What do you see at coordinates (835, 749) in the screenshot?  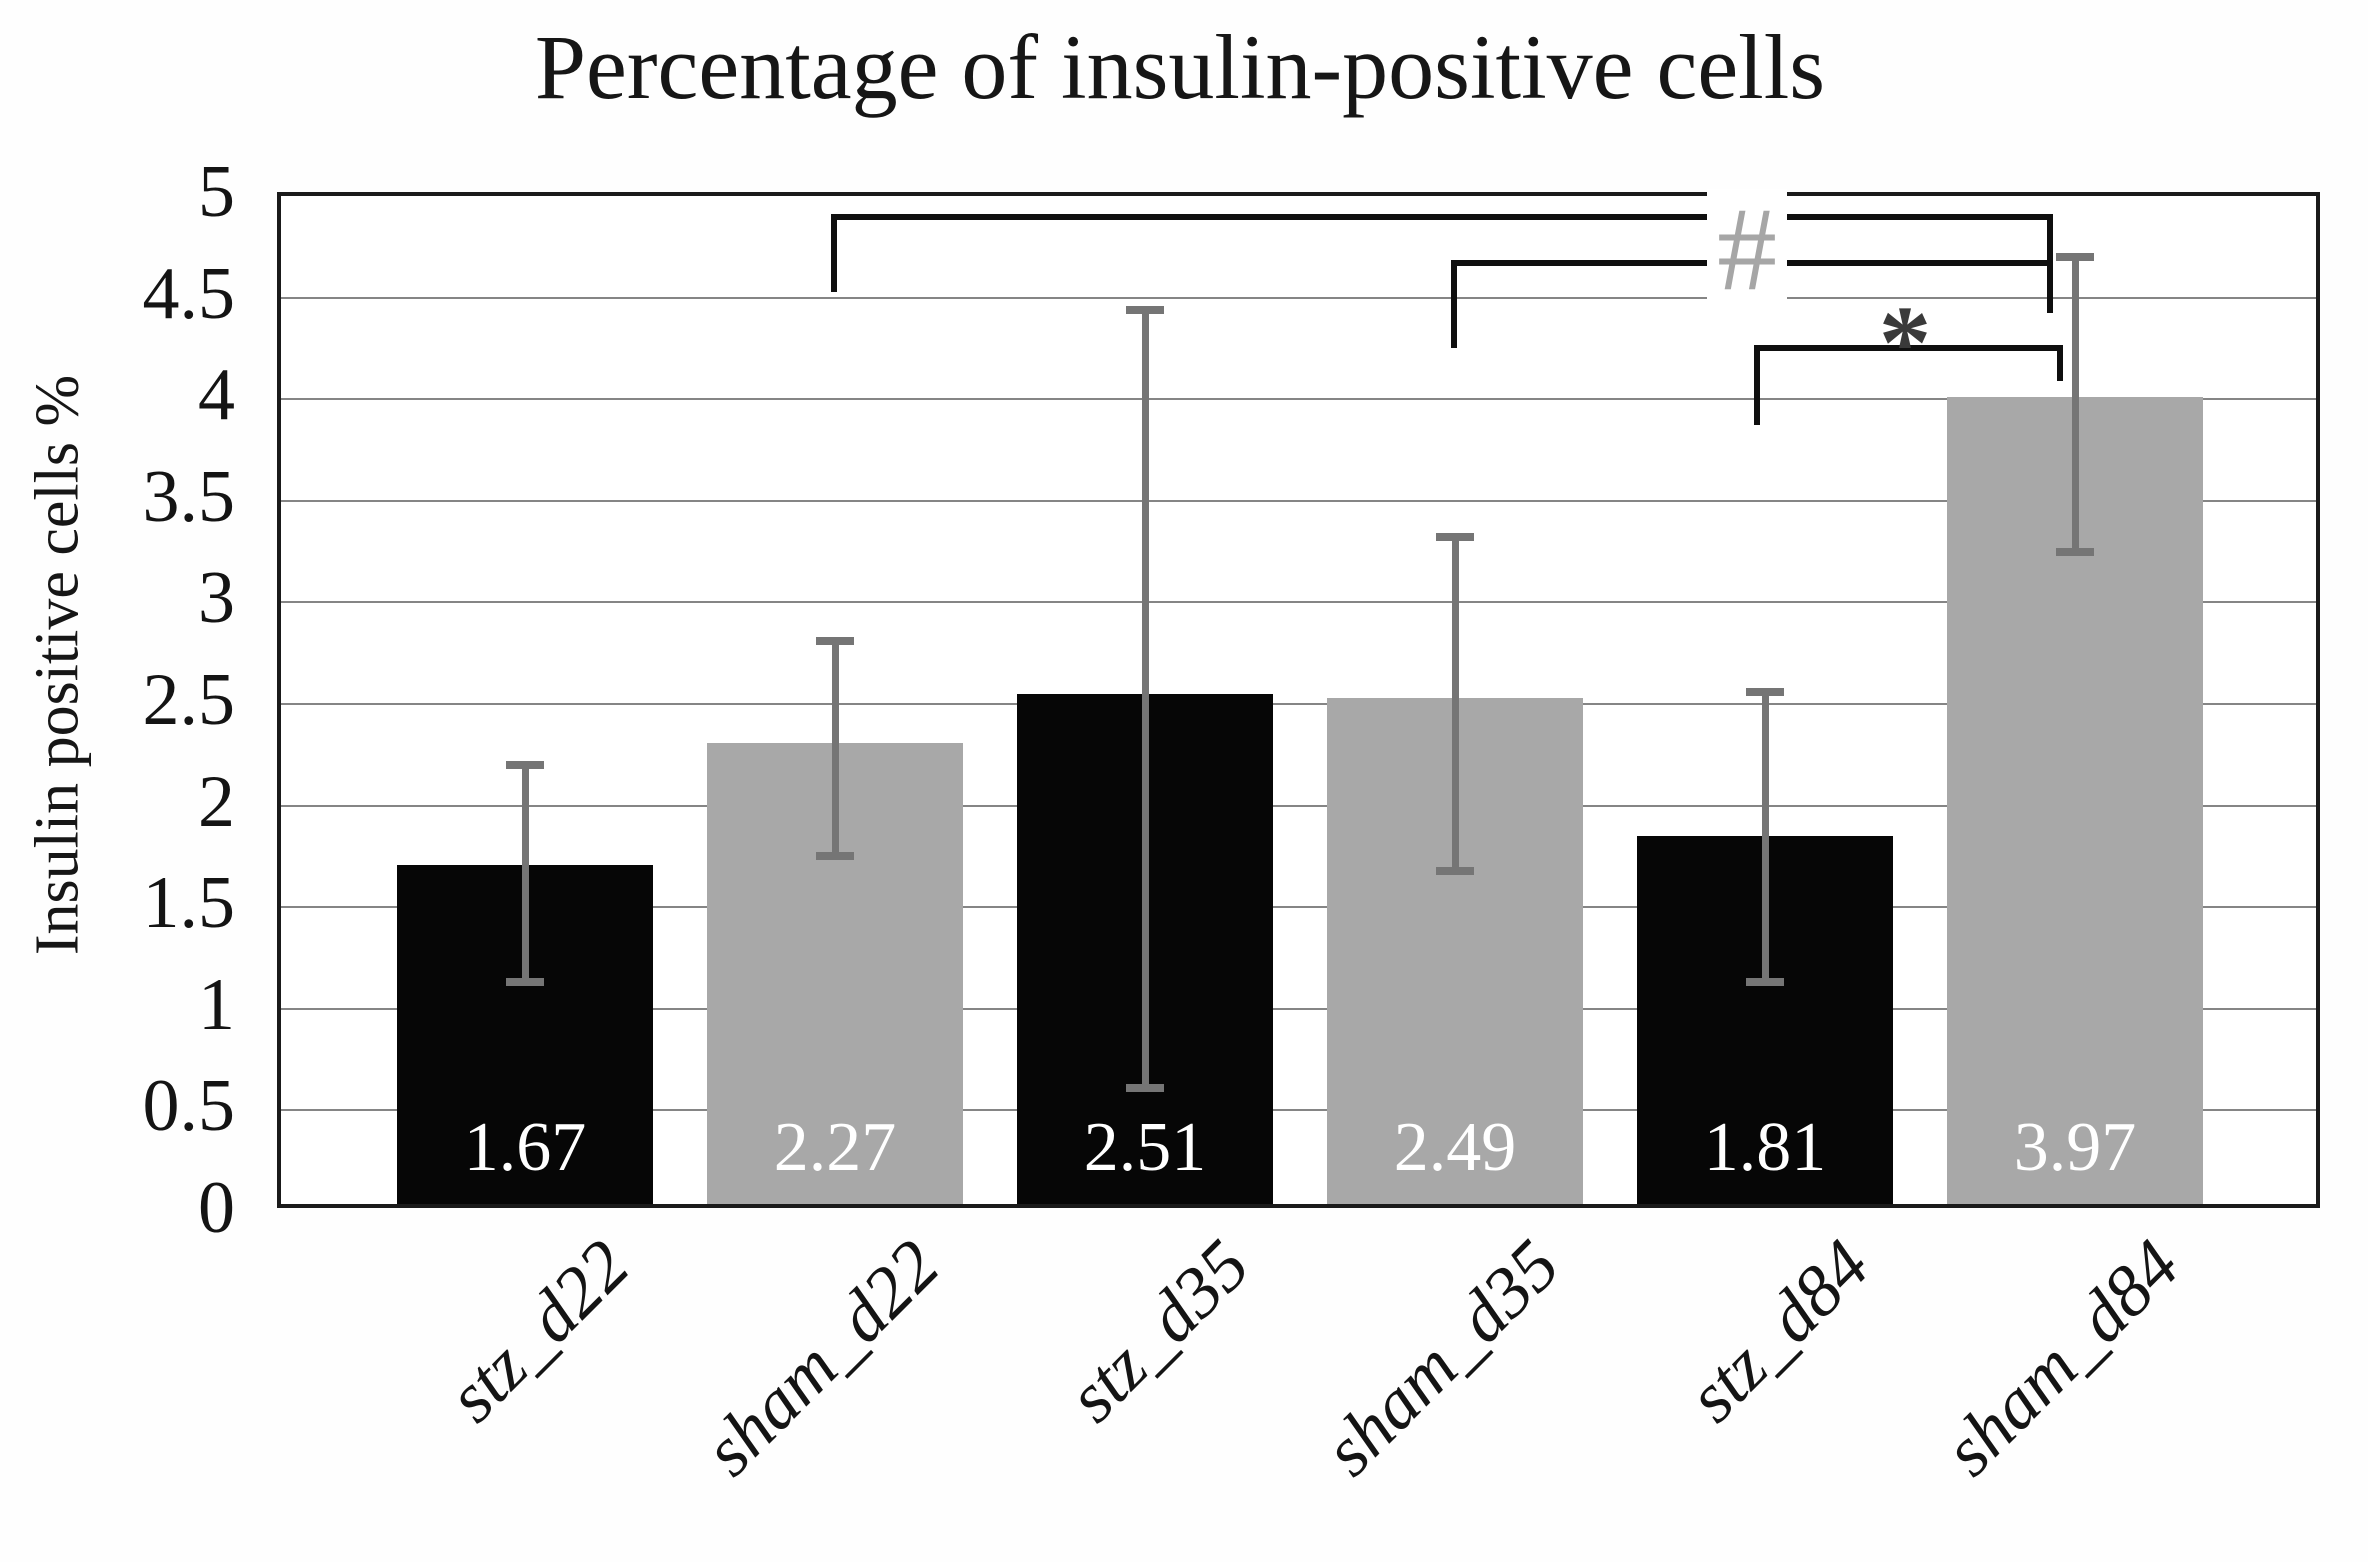 I see `error-bar-sham_d22` at bounding box center [835, 749].